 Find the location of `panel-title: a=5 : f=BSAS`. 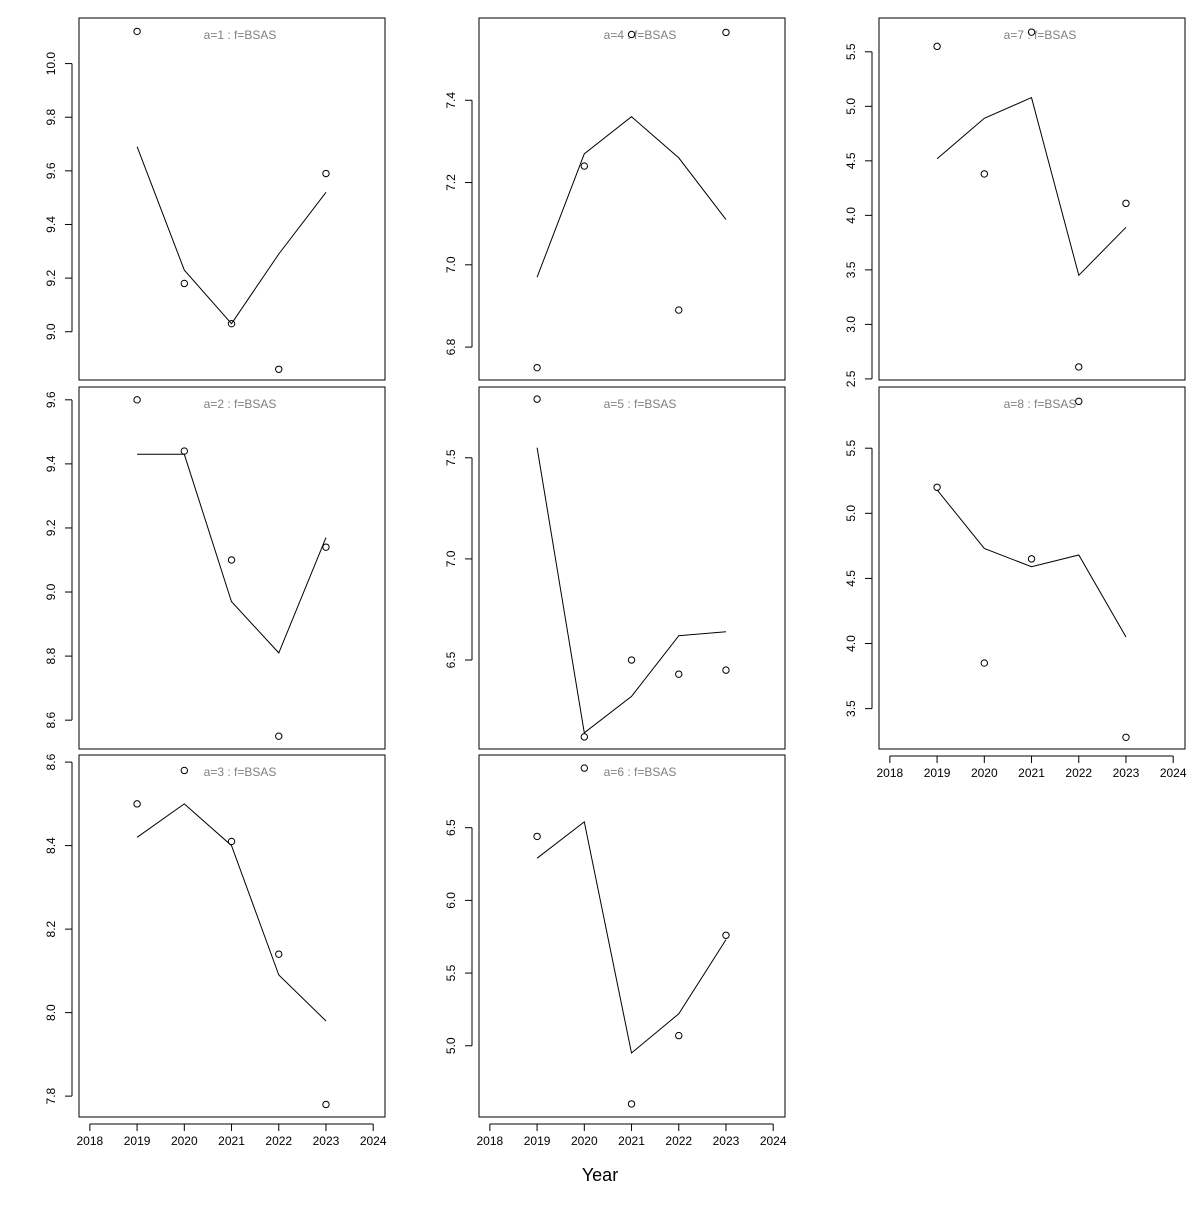

panel-title: a=5 : f=BSAS is located at coordinates (640, 404).